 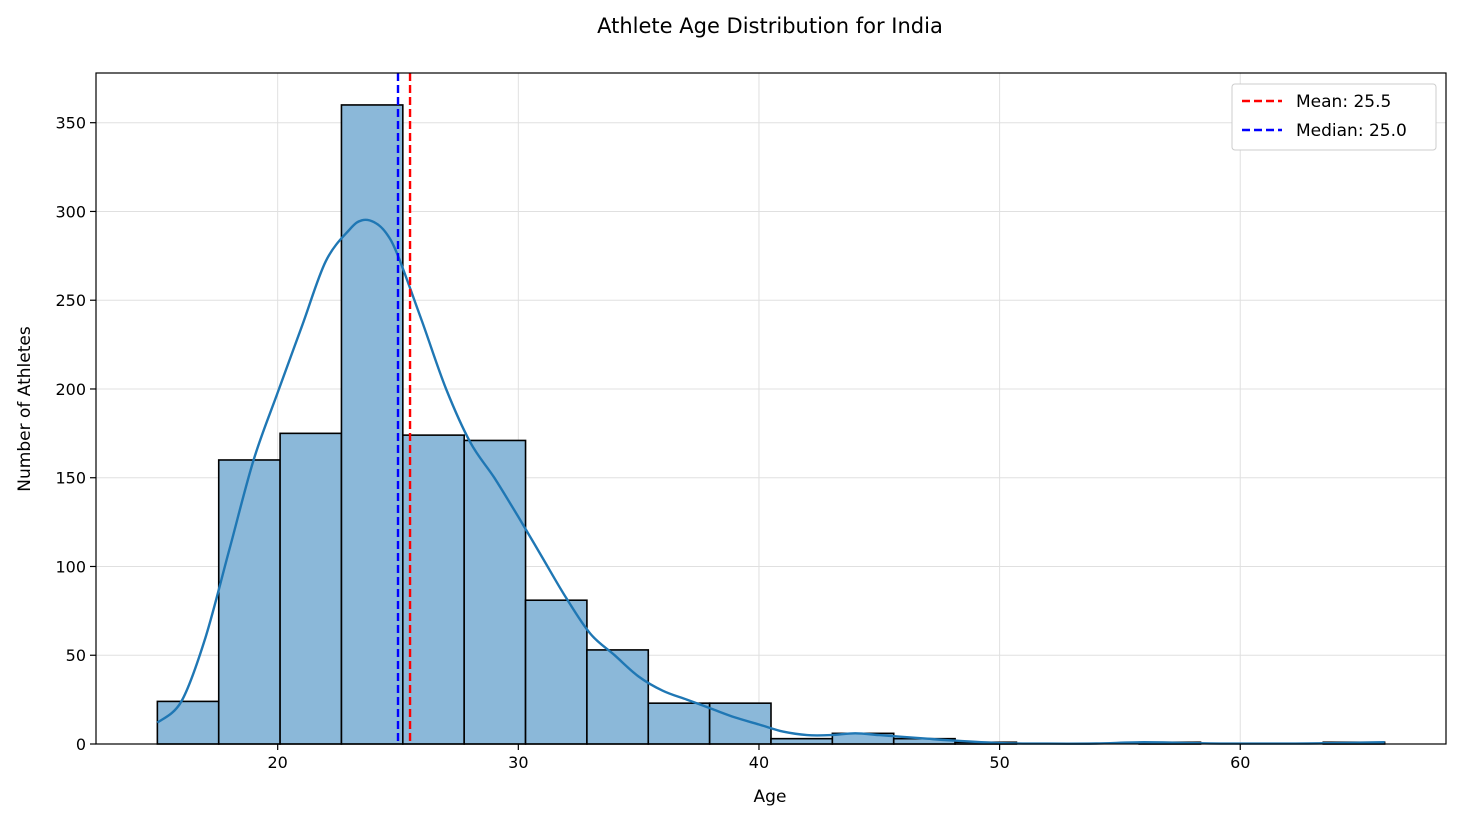 I want to click on legend-label: Mean: 25.5, so click(x=1343, y=102).